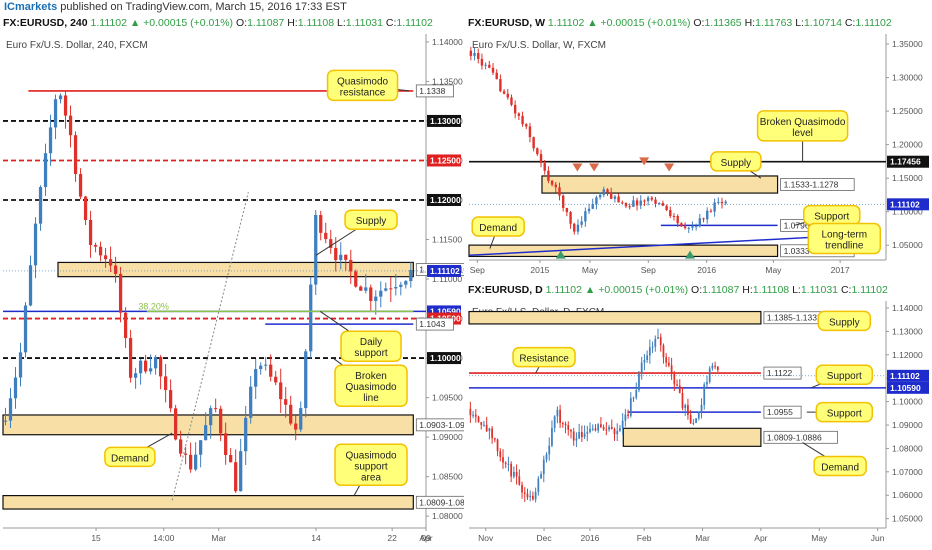 The height and width of the screenshot is (550, 932). Describe the element at coordinates (371, 221) in the screenshot. I see `h4-callout-text: Supply` at that location.